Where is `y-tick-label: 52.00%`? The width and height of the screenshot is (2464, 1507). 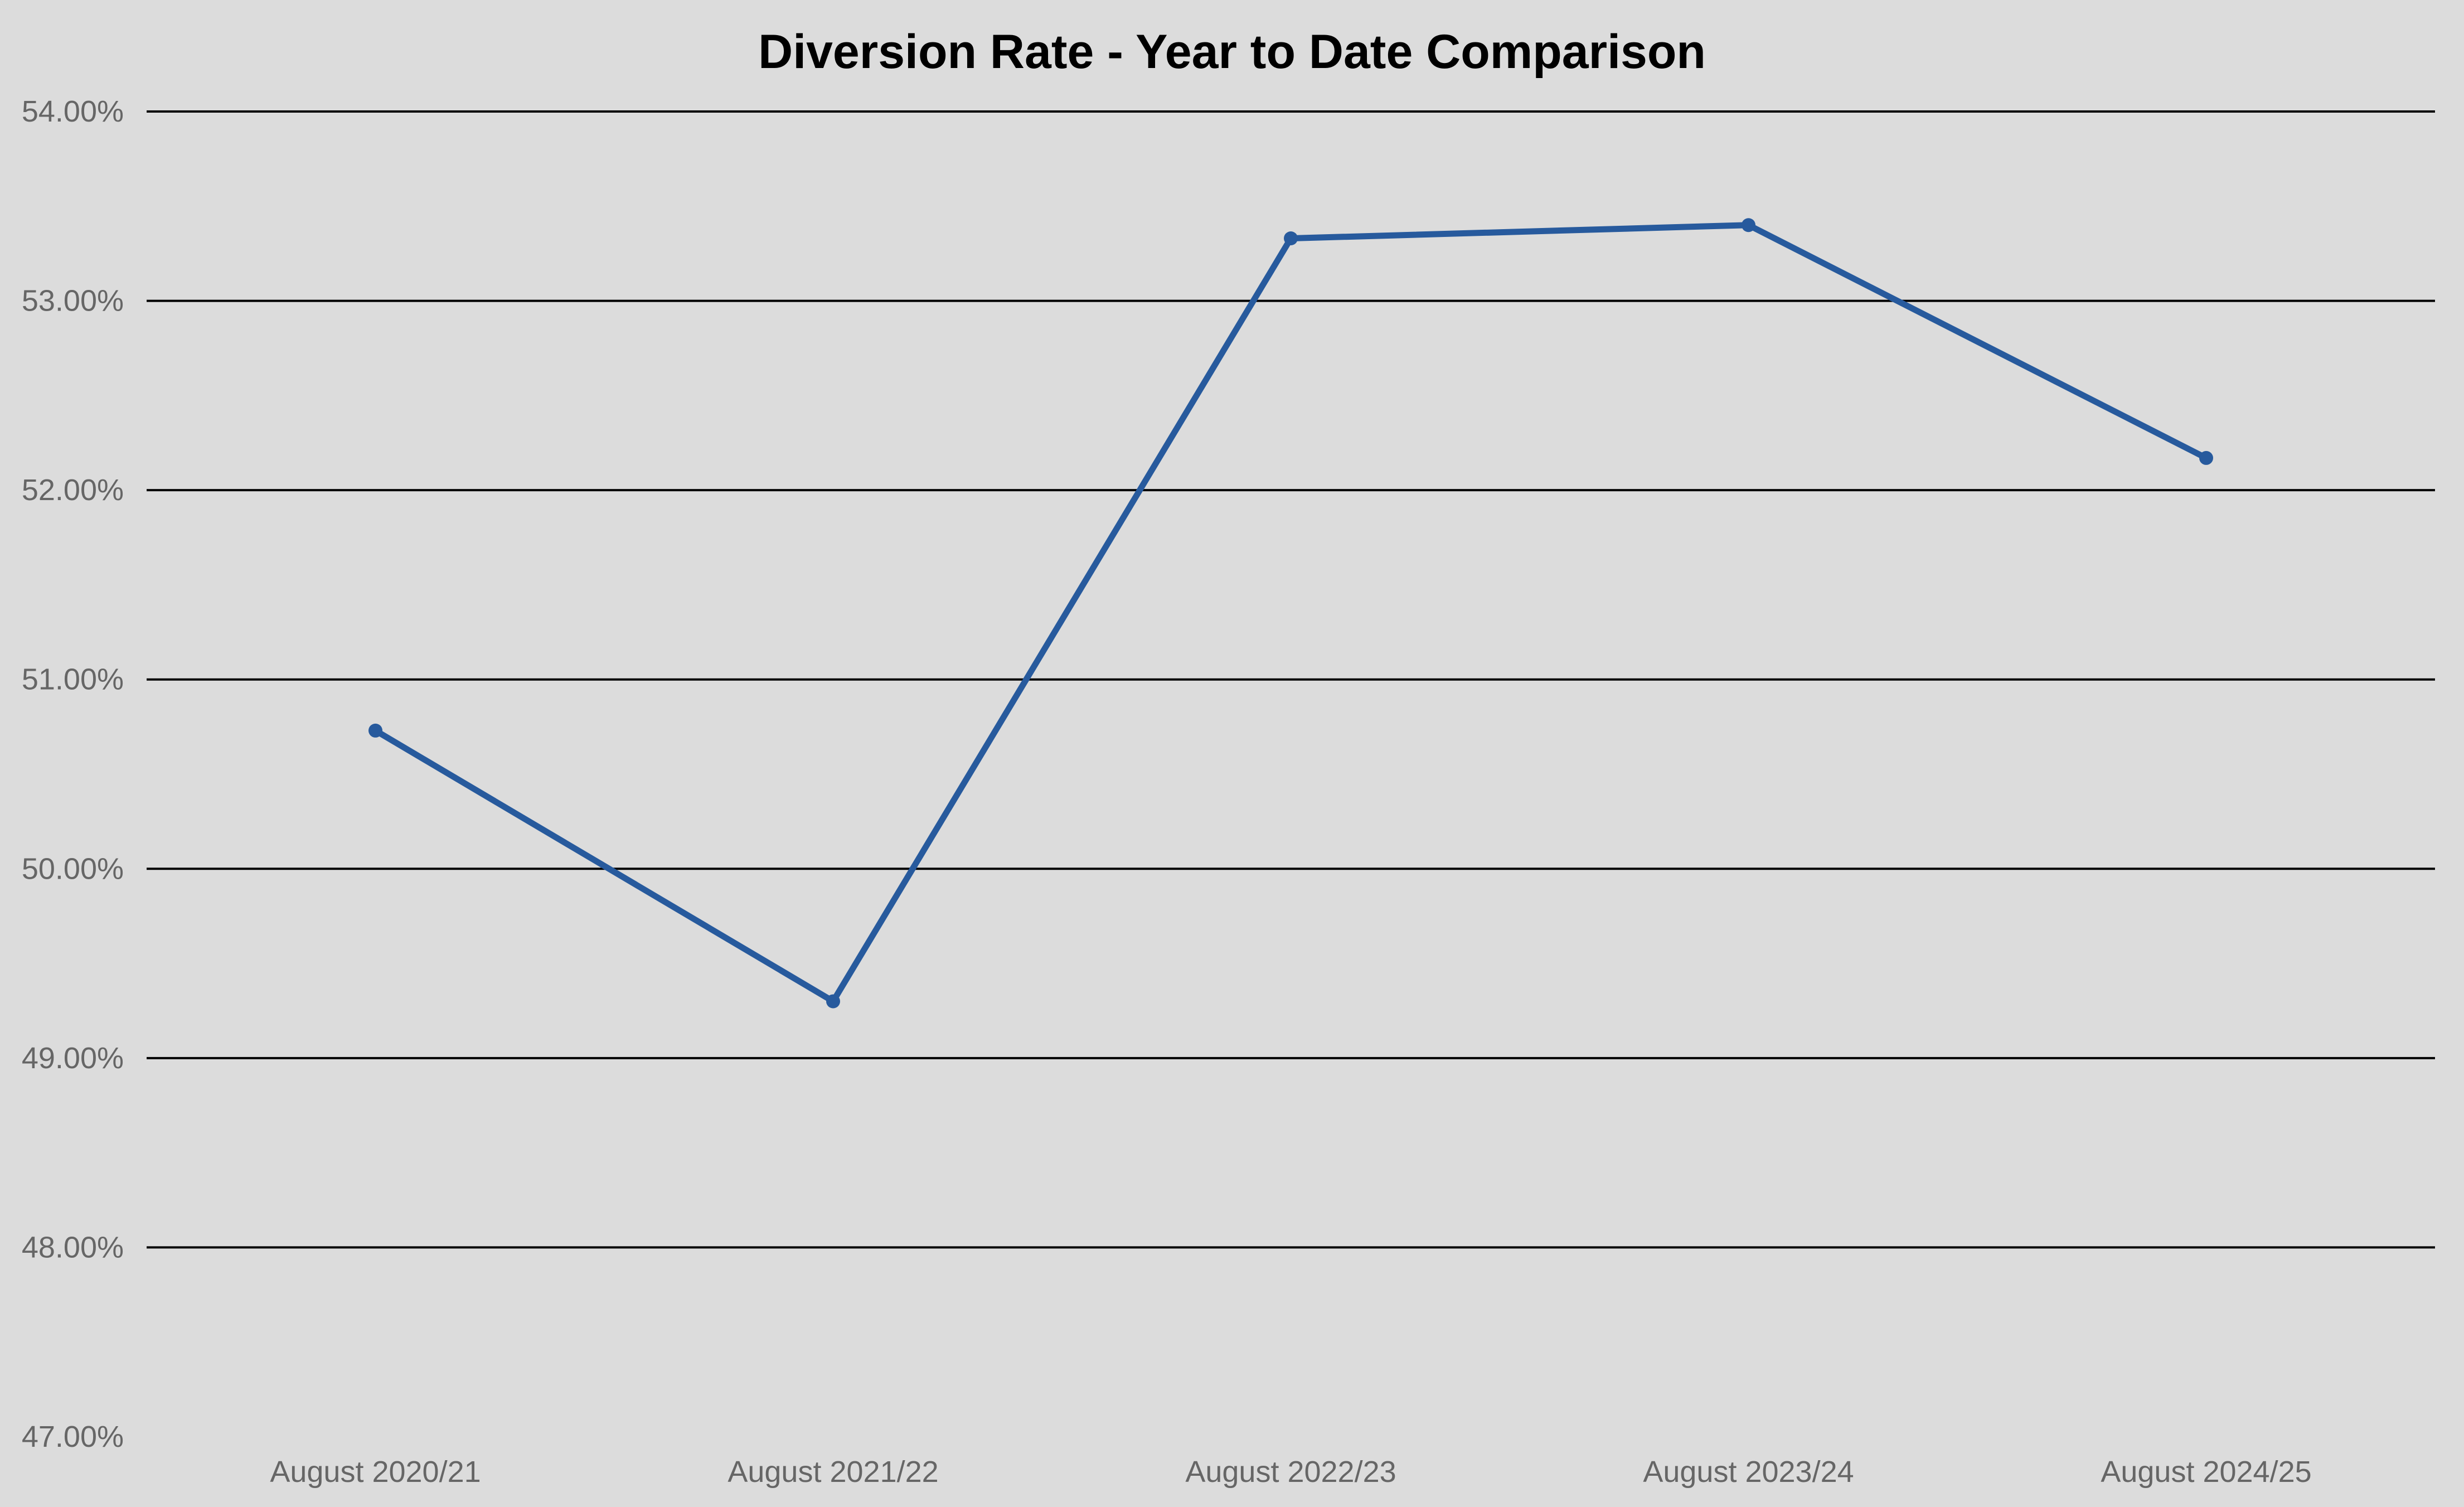 y-tick-label: 52.00% is located at coordinates (73, 490).